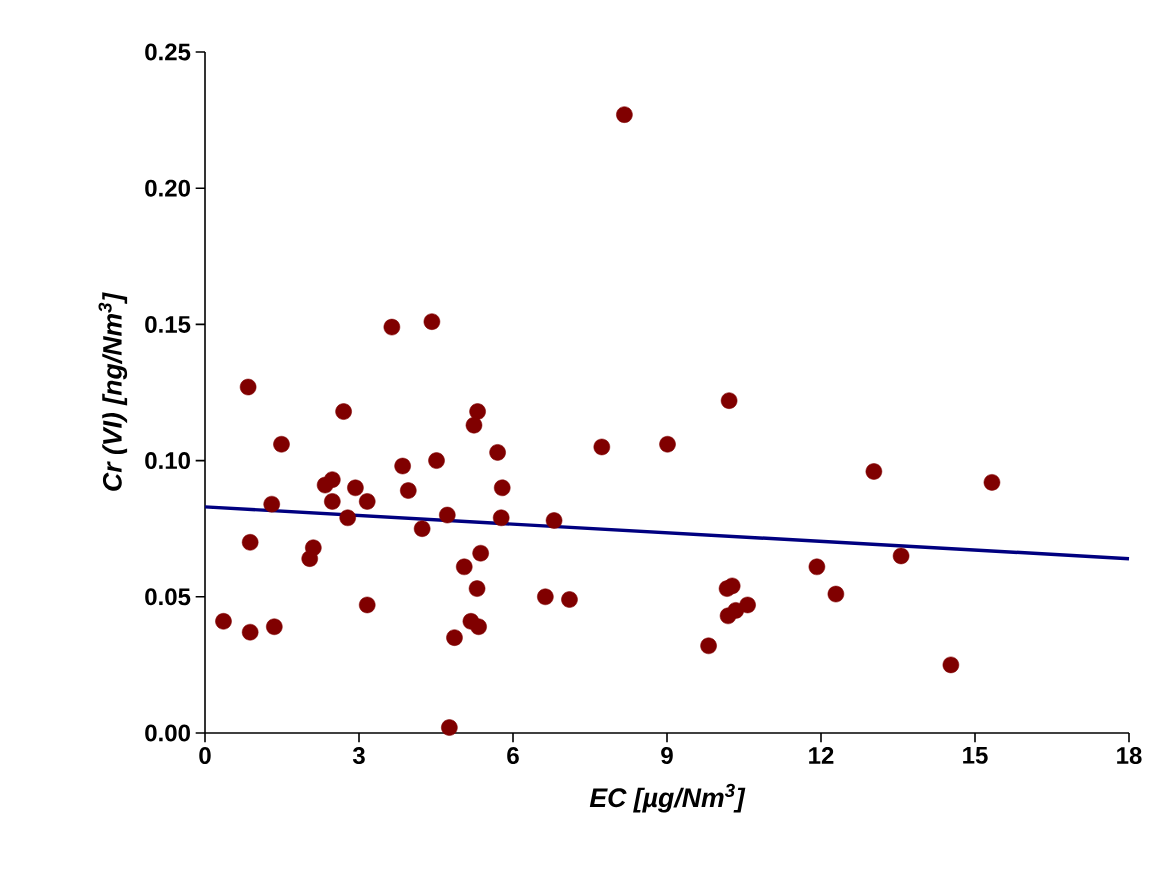  I want to click on y-tick-label: 0.05, so click(168, 597).